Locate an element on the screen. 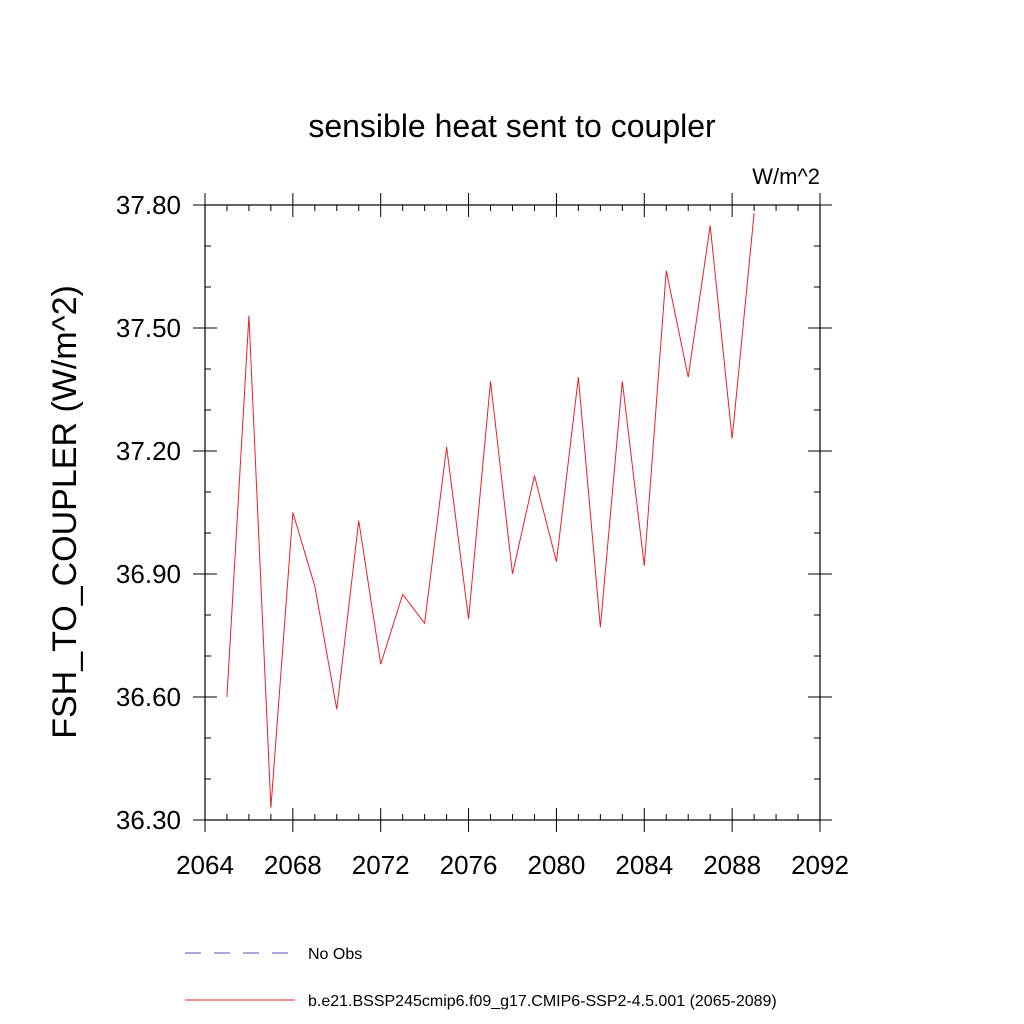  y-tick-labels: 36.30 36.60 36.90 37.20 37.50 37.80 is located at coordinates (148, 512).